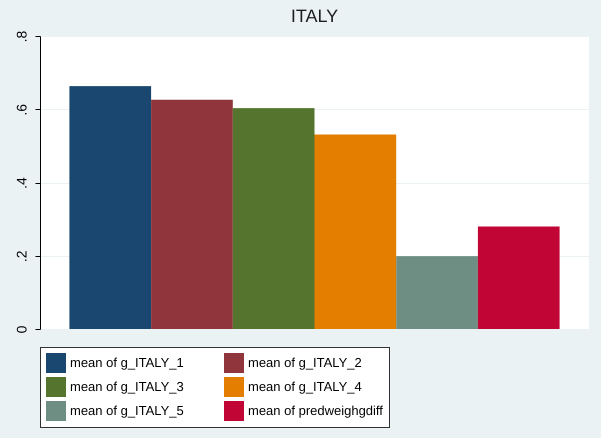  Describe the element at coordinates (305, 386) in the screenshot. I see `legend-label: mean of g_ITALY_4` at that location.